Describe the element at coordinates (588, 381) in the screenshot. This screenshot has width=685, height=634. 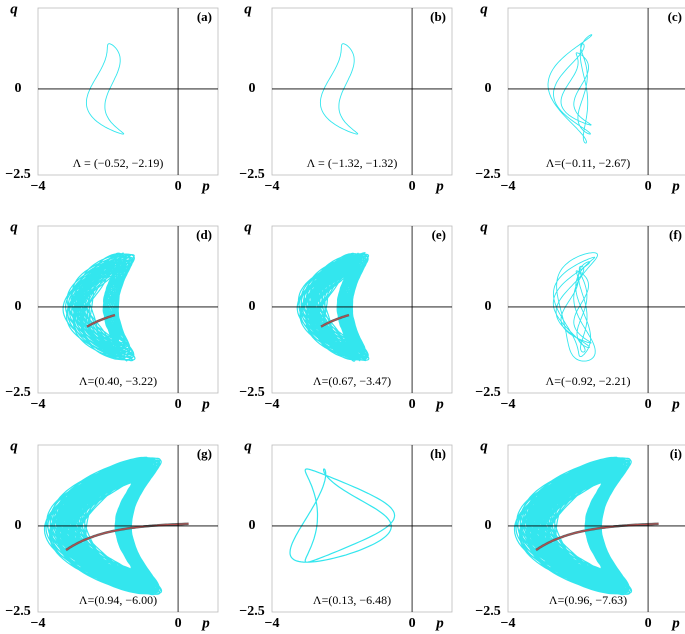
I see `annotation: Λ=(−0.92, −2.21)` at that location.